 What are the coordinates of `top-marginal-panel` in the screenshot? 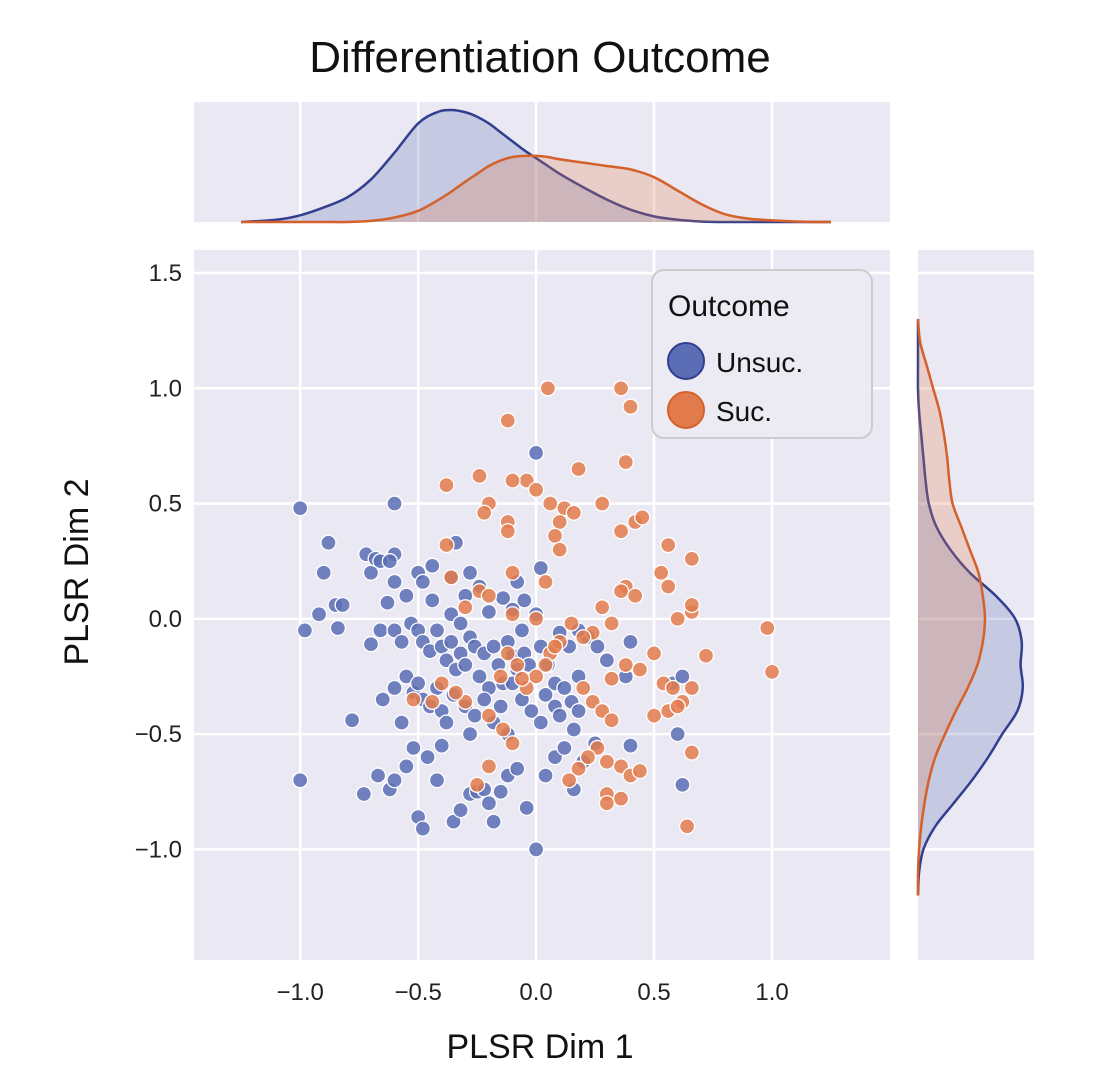 It's located at (542, 163).